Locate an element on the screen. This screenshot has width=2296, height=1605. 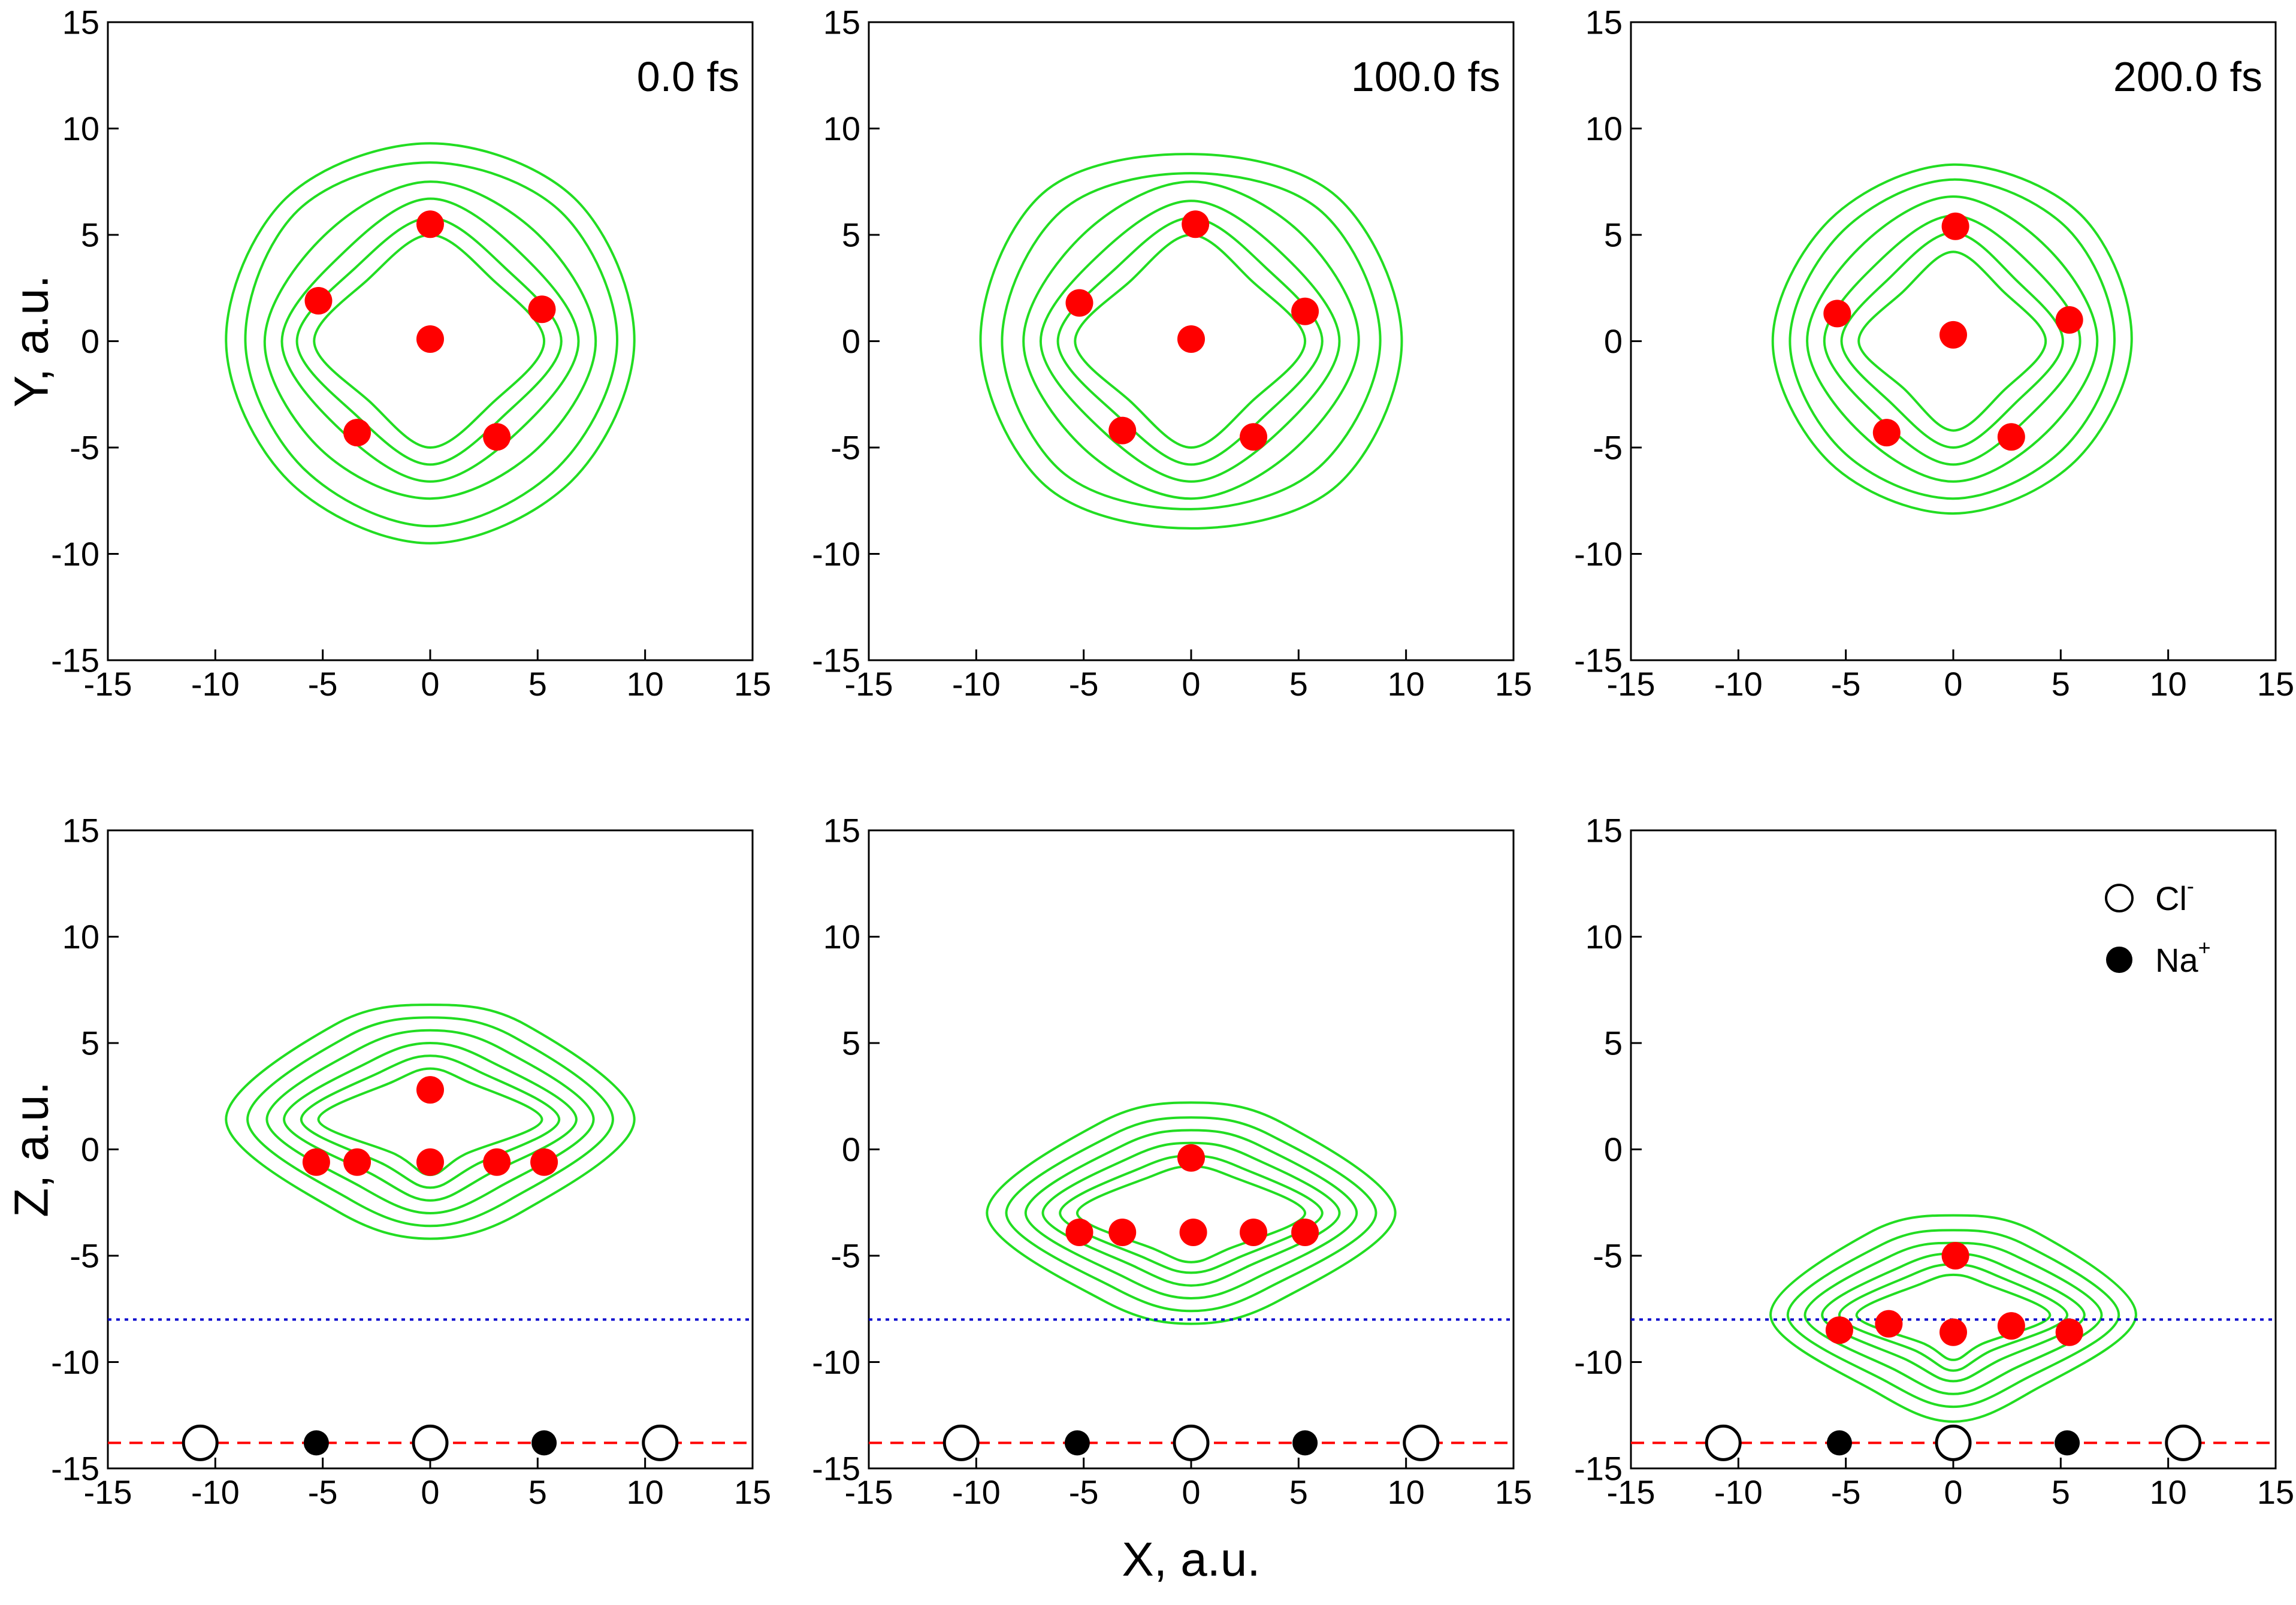
panel-top-2: -15-15 -10 -10 -5 -5 0 0 5 5 10 10 15 15 100.0 fs is located at coordinates (1172, 353).